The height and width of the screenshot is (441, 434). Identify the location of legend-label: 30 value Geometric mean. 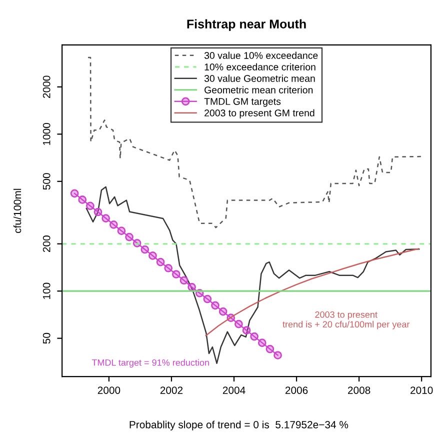
(259, 78).